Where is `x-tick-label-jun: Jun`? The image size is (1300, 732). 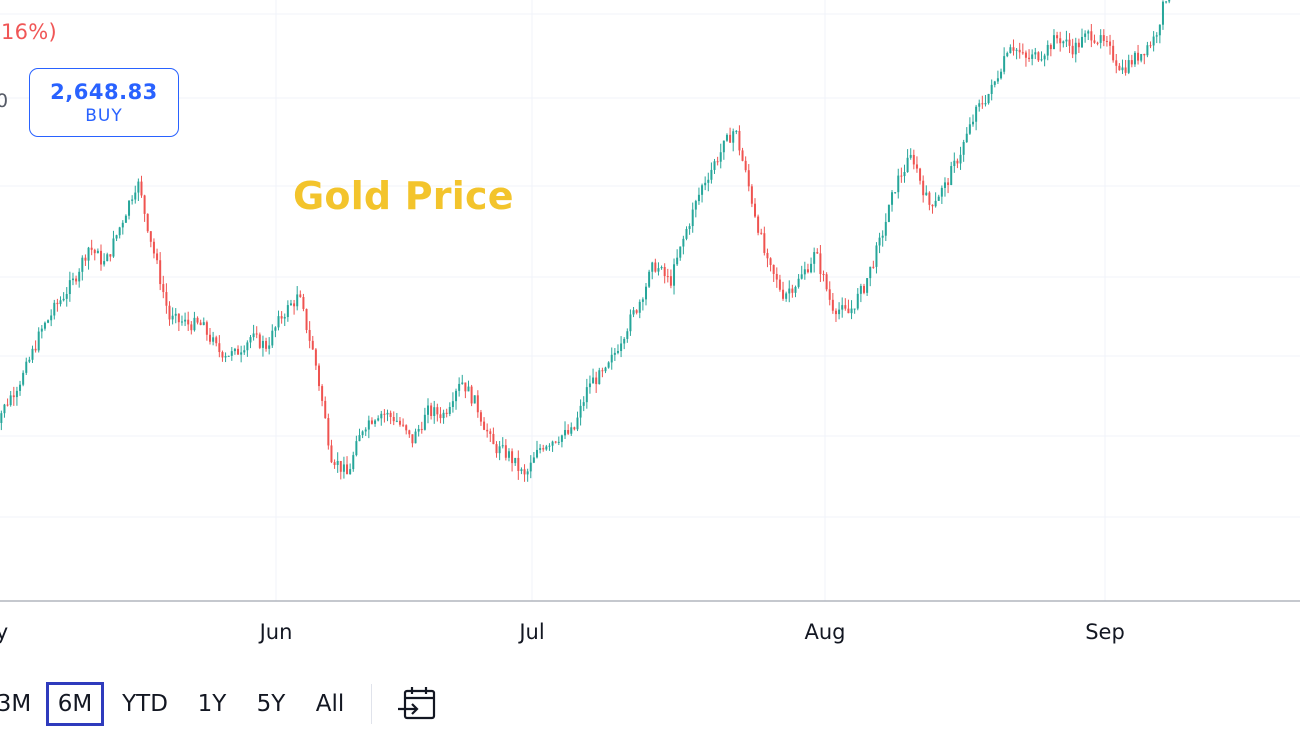
x-tick-label-jun: Jun is located at coordinates (276, 632).